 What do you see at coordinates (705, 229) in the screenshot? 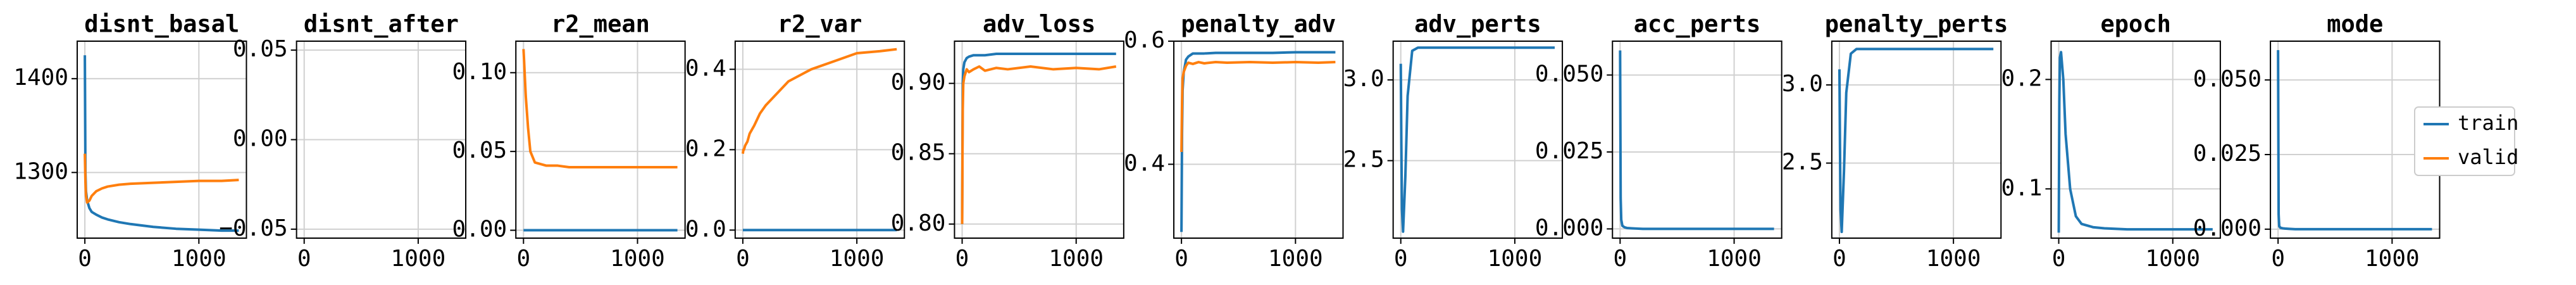
I see `y-tick-label: 0.0` at bounding box center [705, 229].